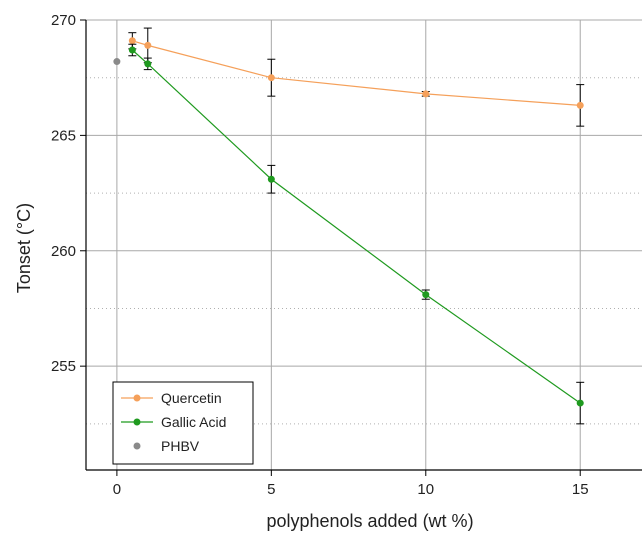 The image size is (642, 545). What do you see at coordinates (180, 446) in the screenshot?
I see `legend-label: PHBV` at bounding box center [180, 446].